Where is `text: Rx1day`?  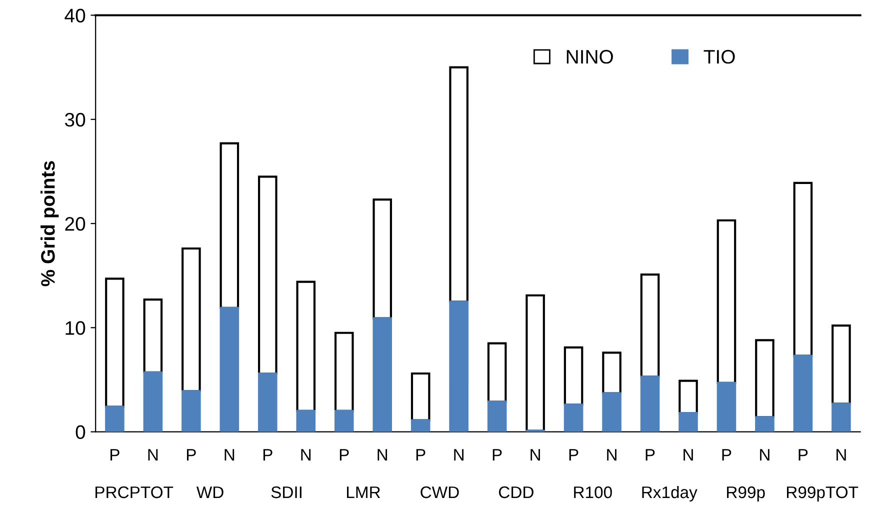 text: Rx1day is located at coordinates (670, 494).